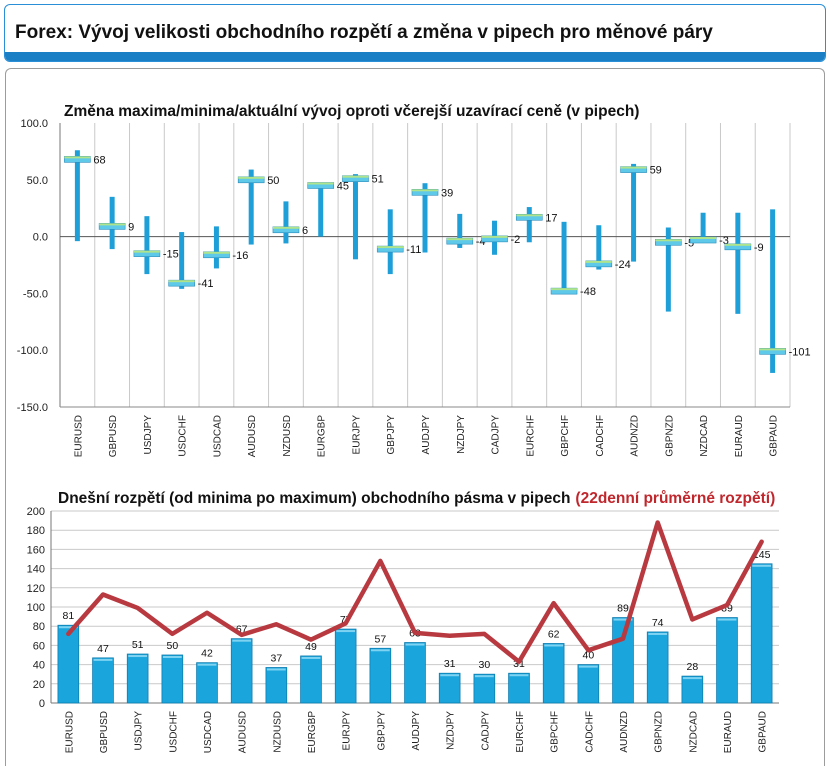 Image resolution: width=830 pixels, height=767 pixels. Describe the element at coordinates (243, 732) in the screenshot. I see `chart2-category-label: AUDUSD` at that location.